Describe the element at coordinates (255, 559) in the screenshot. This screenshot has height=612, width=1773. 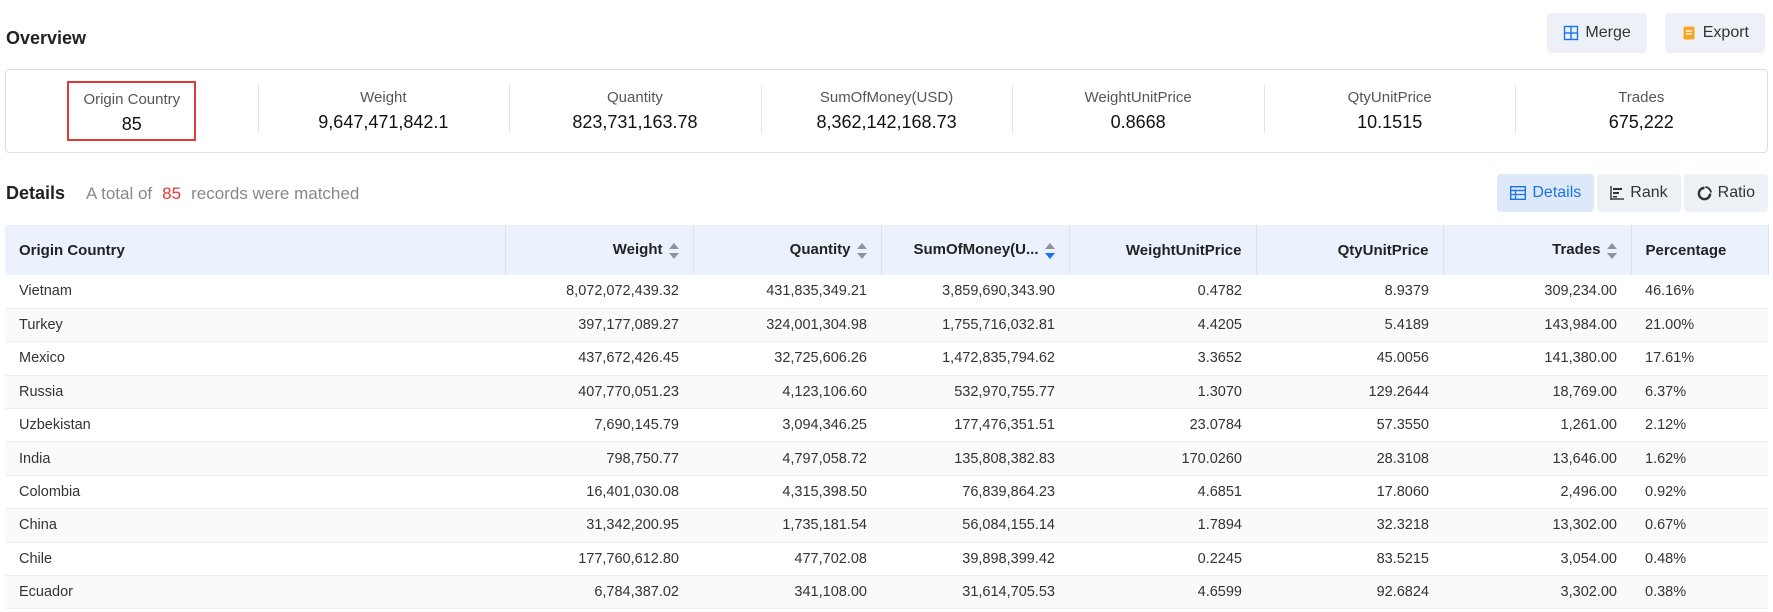
I see `table-cell: Chile` at that location.